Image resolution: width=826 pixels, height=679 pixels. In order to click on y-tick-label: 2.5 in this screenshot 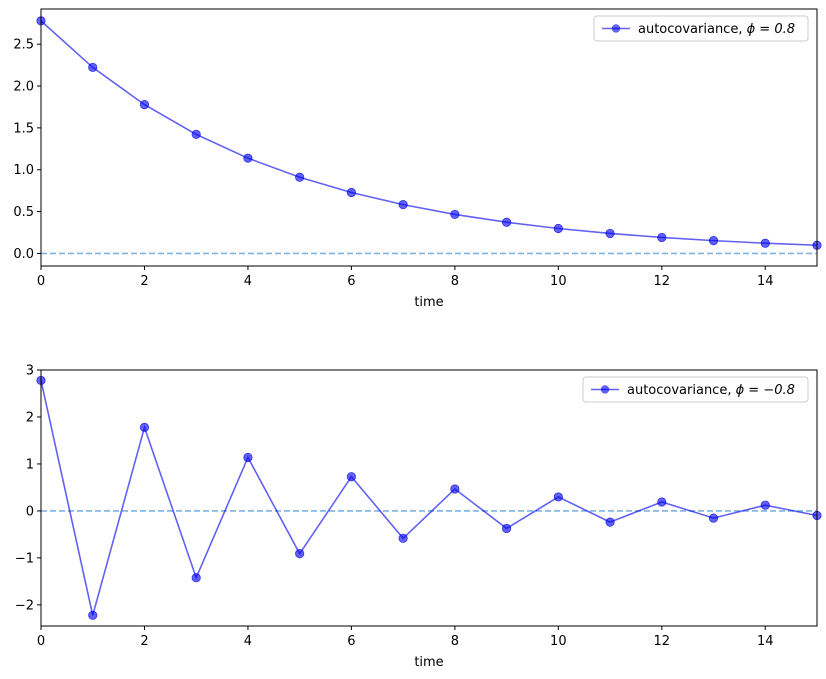, I will do `click(23, 45)`.